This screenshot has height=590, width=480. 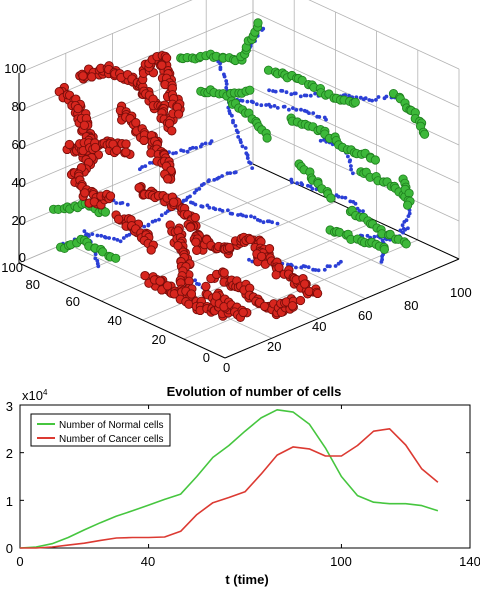 I want to click on y-tick: 100, so click(x=12, y=267).